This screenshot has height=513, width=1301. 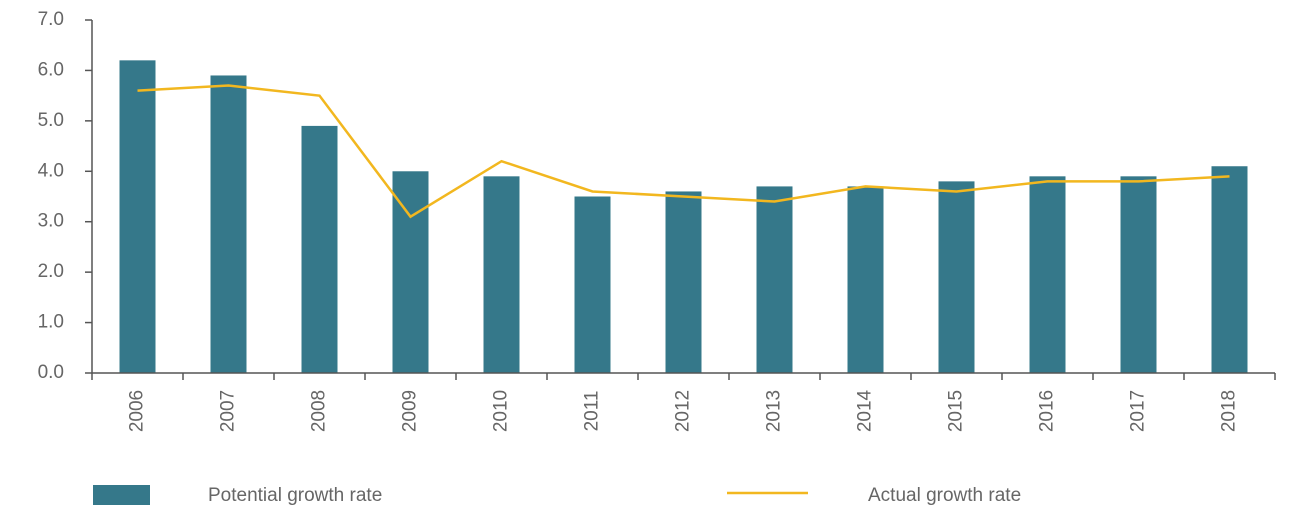 I want to click on x-tick-label: 2011, so click(x=592, y=411).